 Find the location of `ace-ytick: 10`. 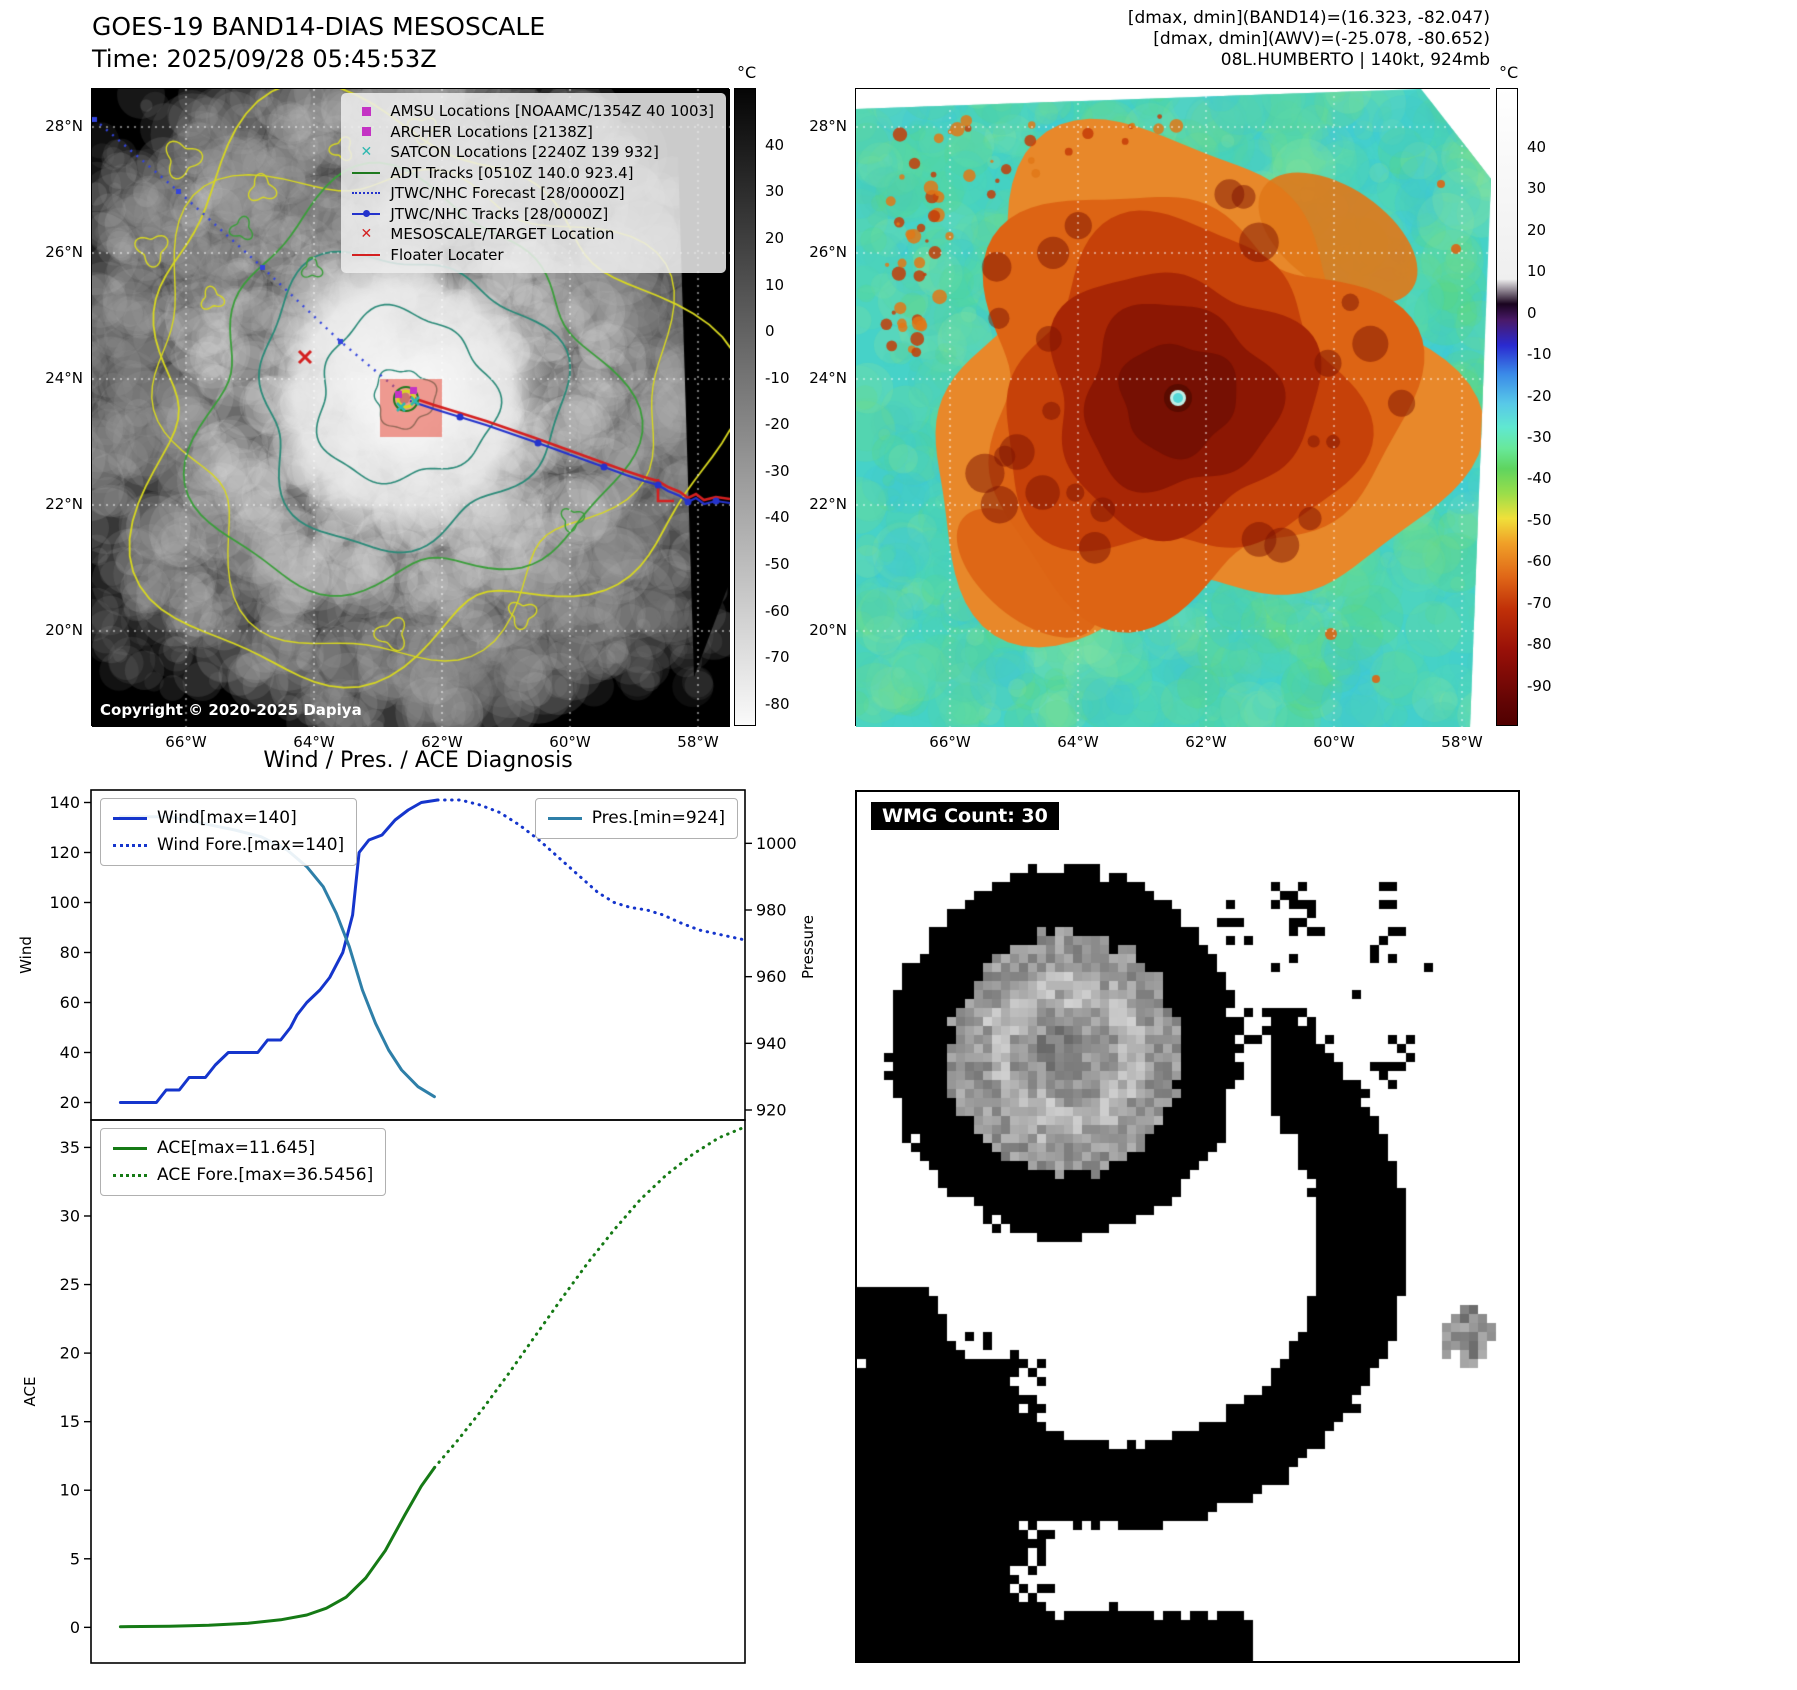

ace-ytick: 10 is located at coordinates (70, 1490).